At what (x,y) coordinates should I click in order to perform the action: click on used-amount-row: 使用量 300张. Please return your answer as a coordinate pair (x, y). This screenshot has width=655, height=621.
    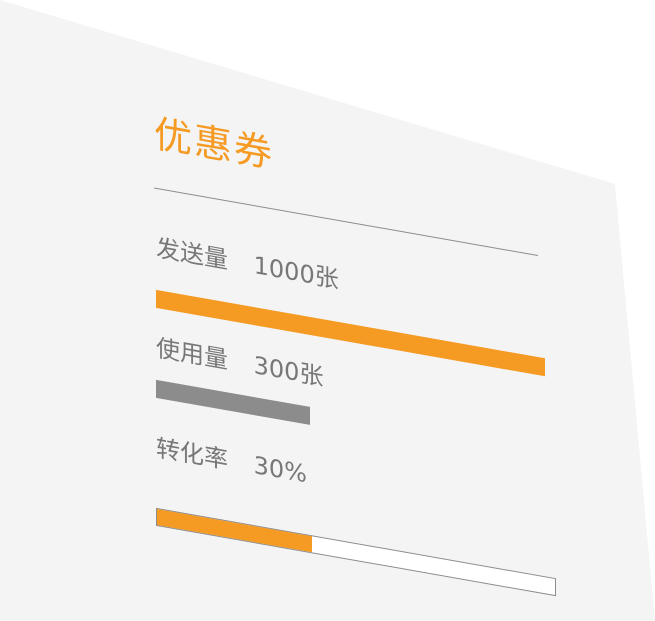
    Looking at the image, I should click on (239, 360).